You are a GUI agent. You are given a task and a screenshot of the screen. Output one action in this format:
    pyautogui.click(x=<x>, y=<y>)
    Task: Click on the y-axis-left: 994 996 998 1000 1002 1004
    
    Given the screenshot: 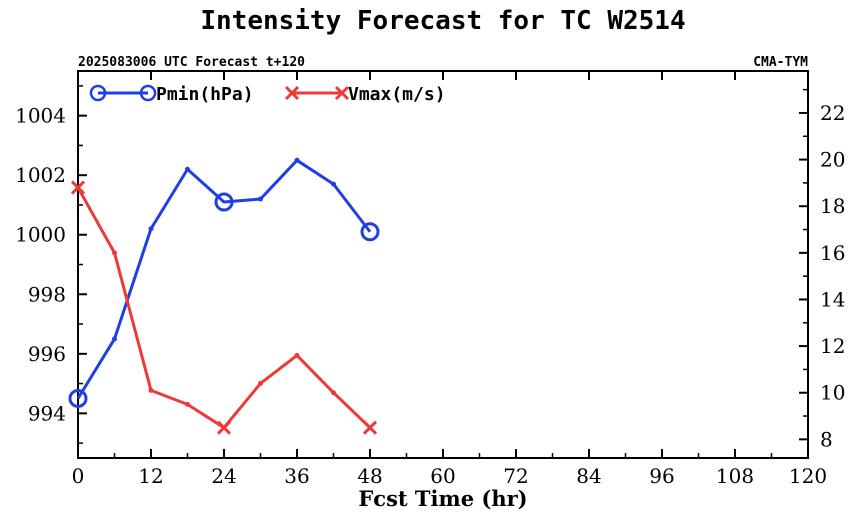 What is the action you would take?
    pyautogui.click(x=51, y=264)
    